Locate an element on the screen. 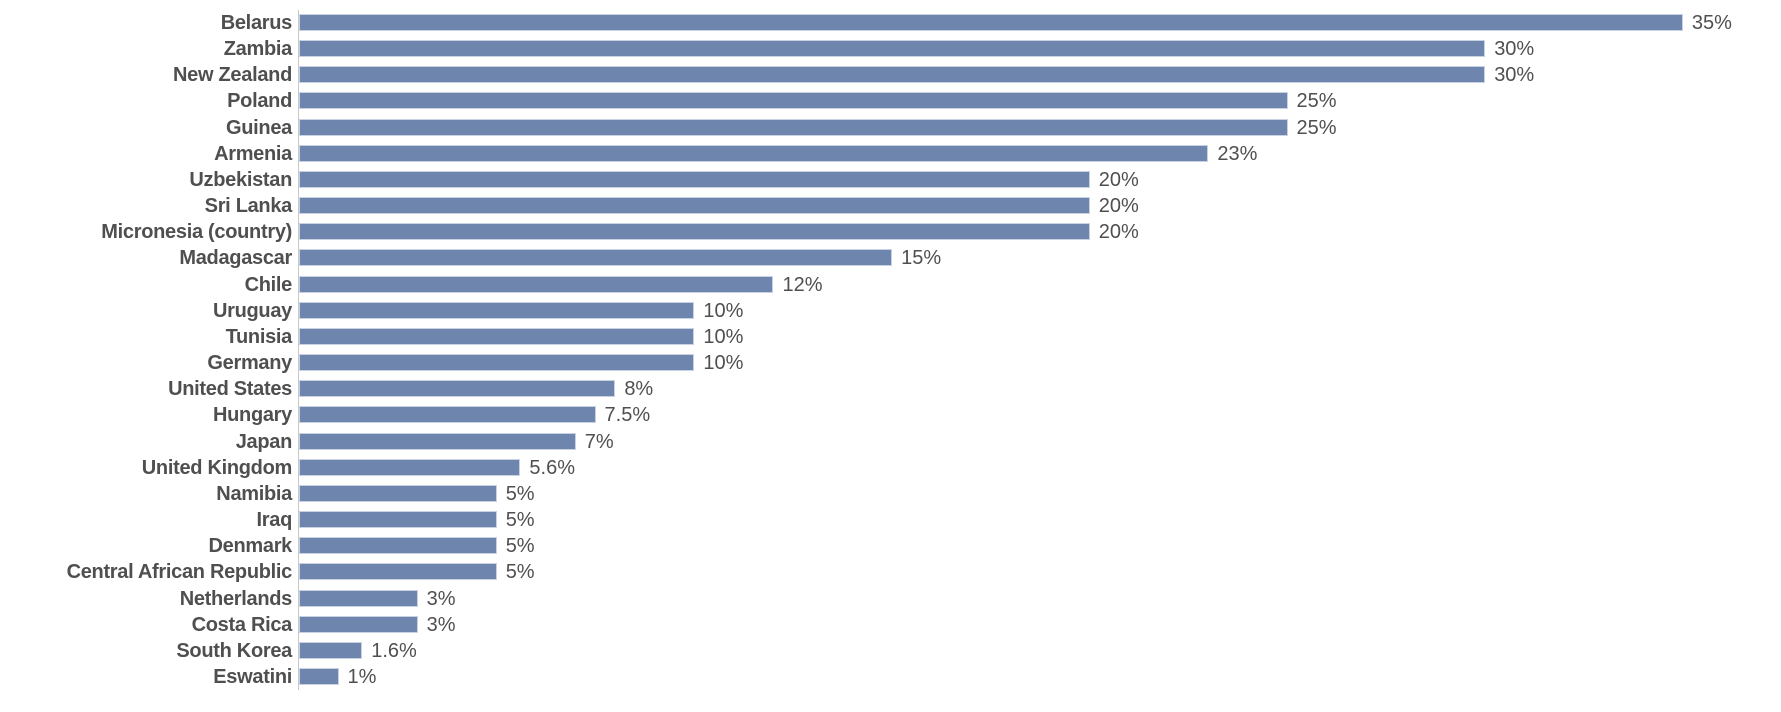  category-label: Central African Republic is located at coordinates (179, 572).